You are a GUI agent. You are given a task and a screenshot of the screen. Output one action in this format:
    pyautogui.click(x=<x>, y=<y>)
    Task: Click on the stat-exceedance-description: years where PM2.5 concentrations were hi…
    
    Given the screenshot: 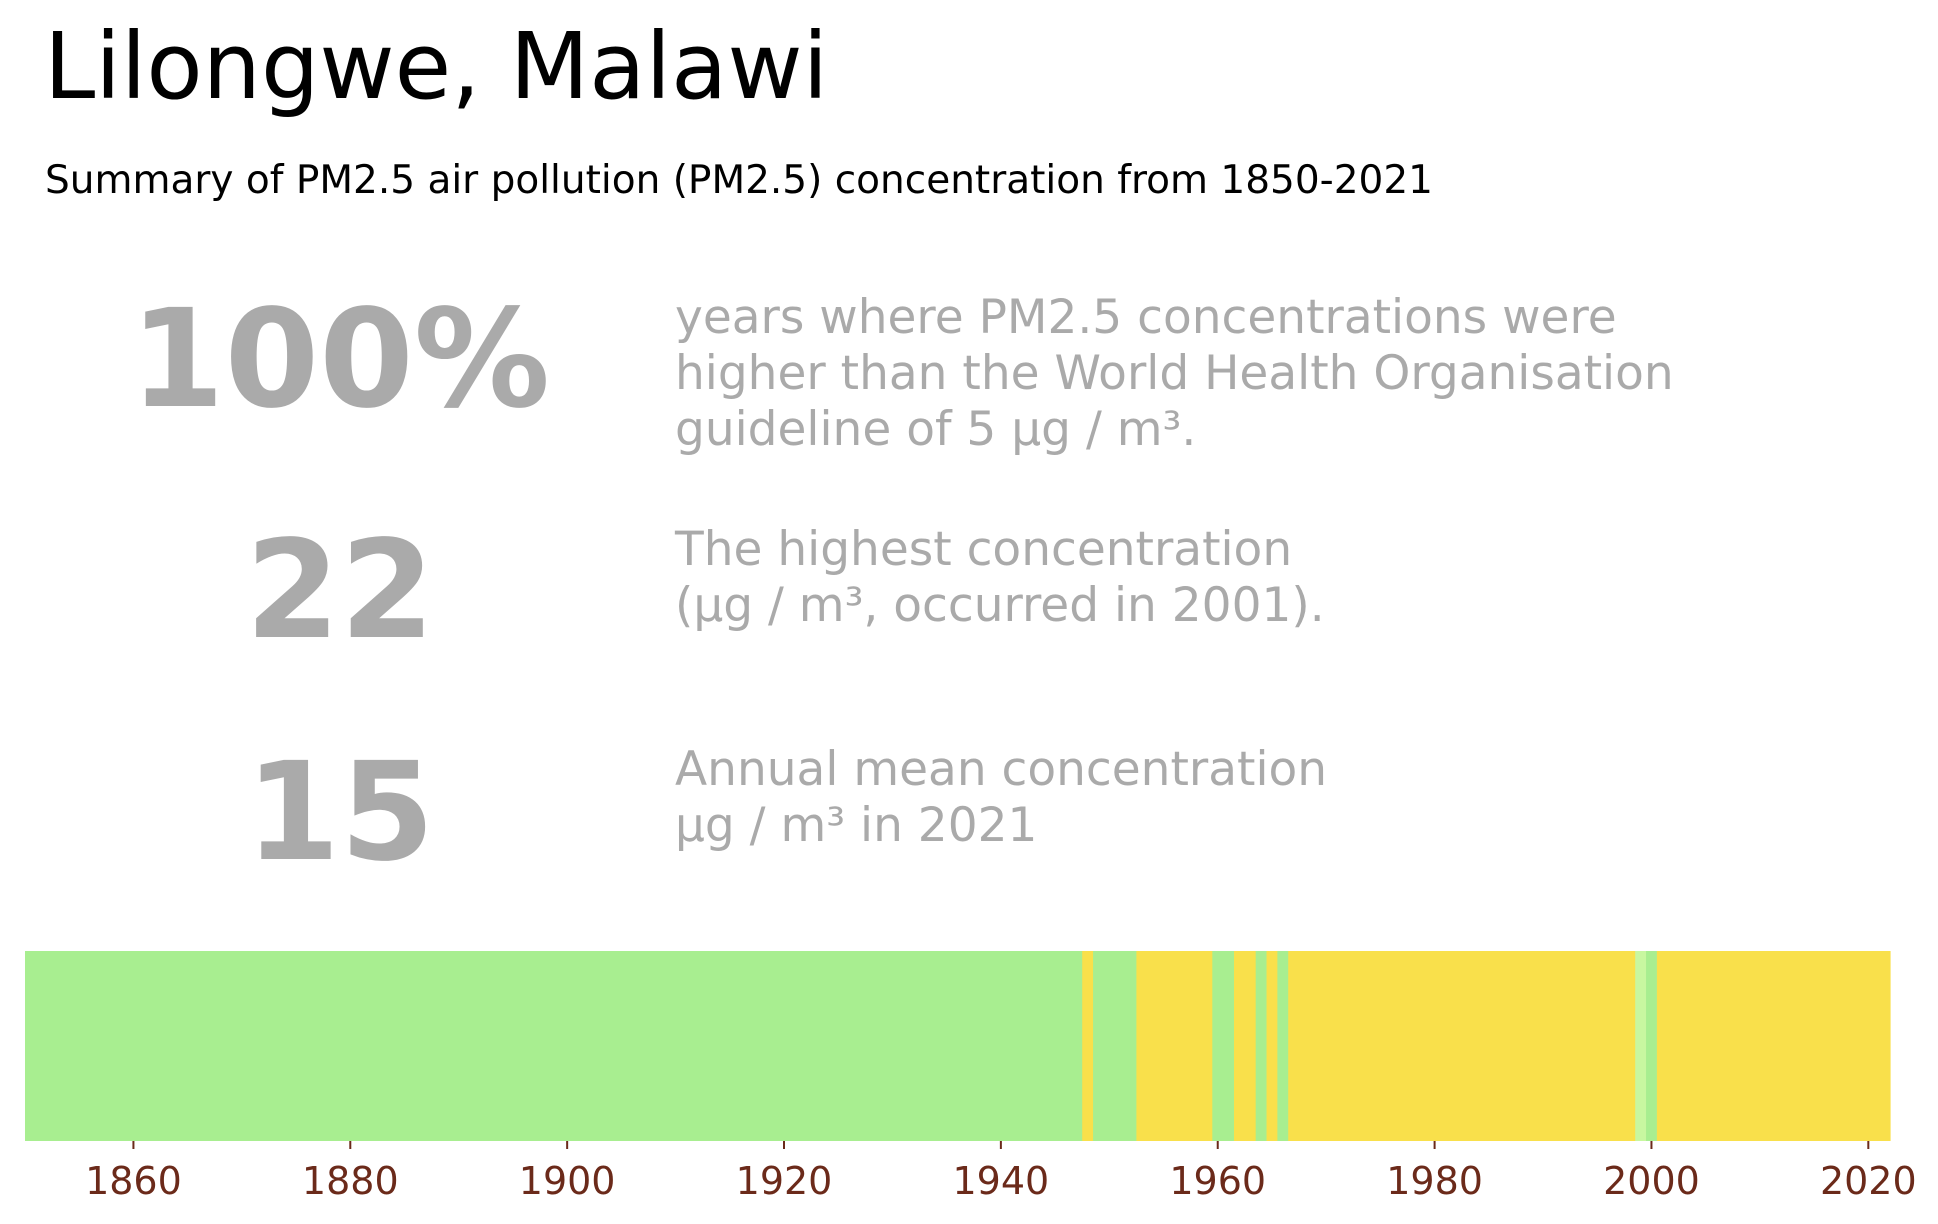 What is the action you would take?
    pyautogui.click(x=1174, y=373)
    